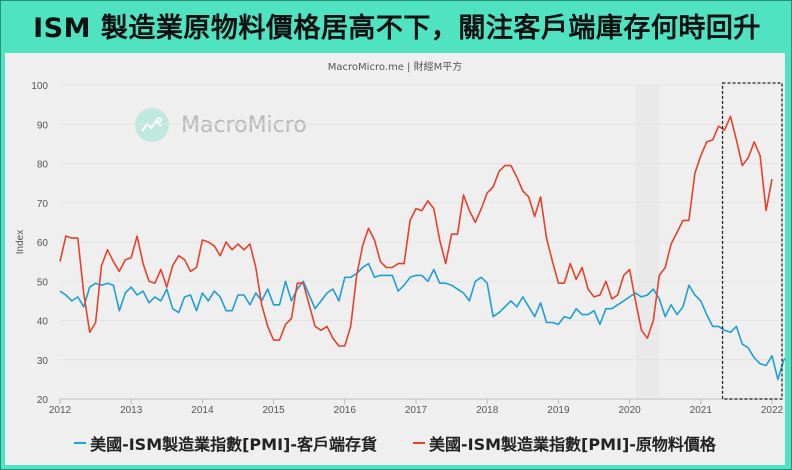  What do you see at coordinates (701, 410) in the screenshot?
I see `x-tick-label: 2021` at bounding box center [701, 410].